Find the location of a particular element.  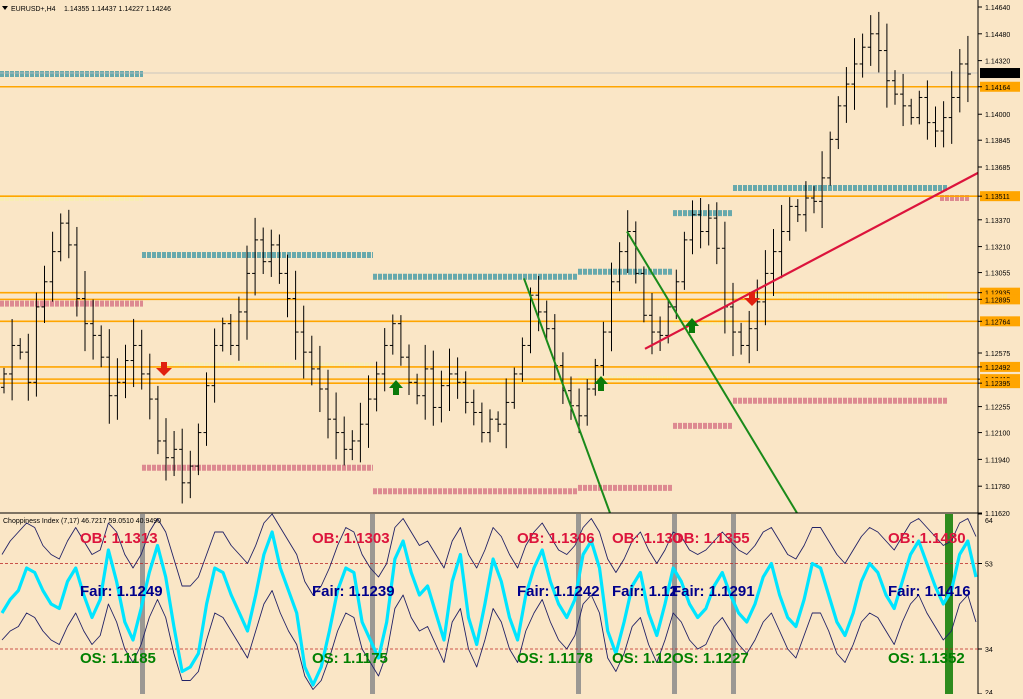

os-label: OS: 1.1185 is located at coordinates (118, 658).